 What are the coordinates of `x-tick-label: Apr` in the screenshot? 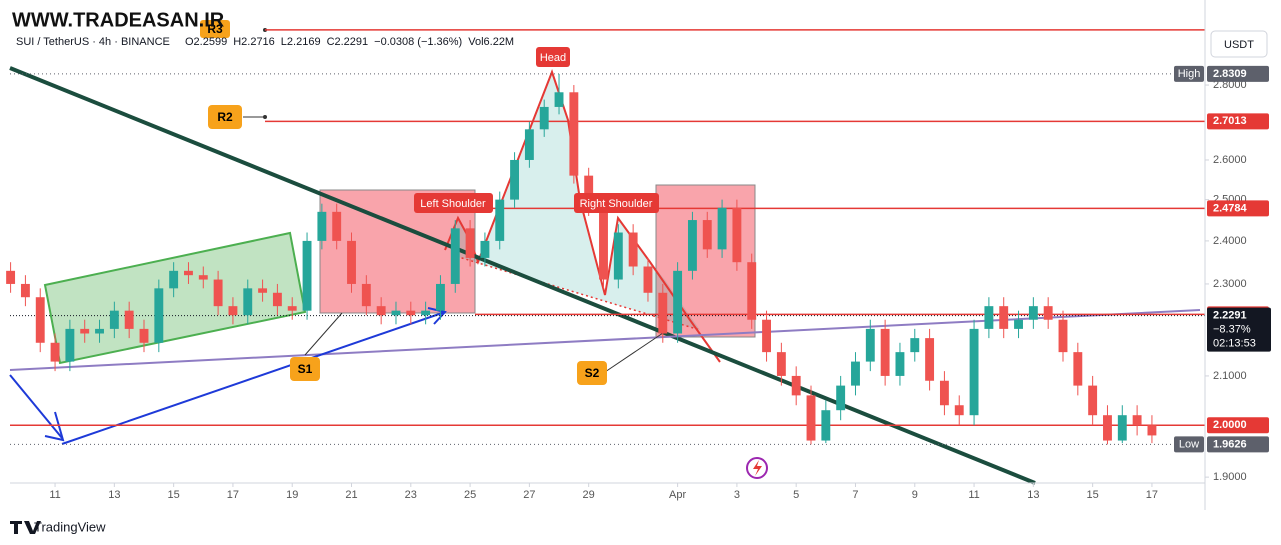 It's located at (677, 495).